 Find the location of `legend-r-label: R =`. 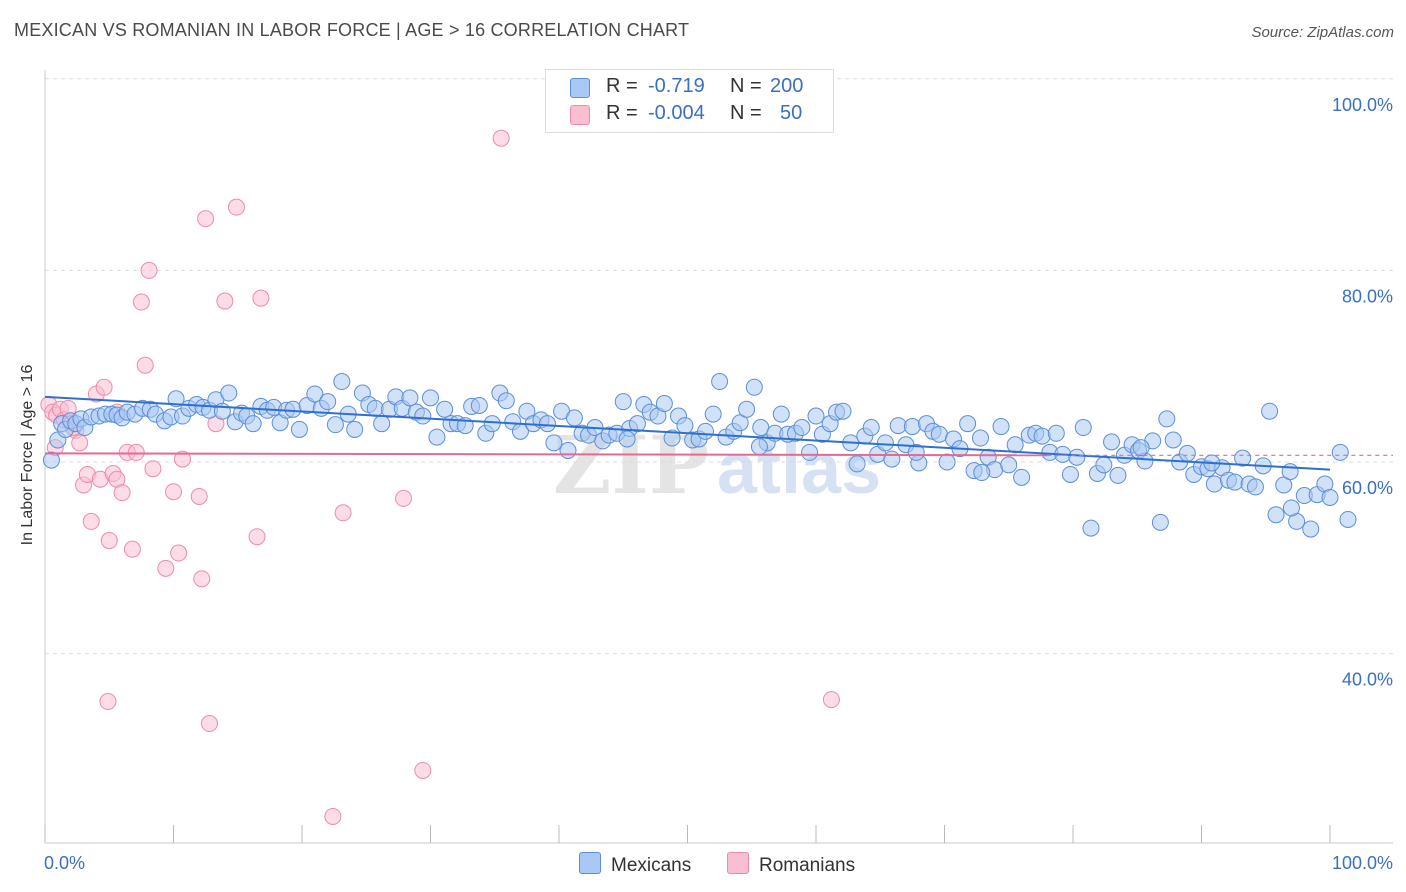

legend-r-label: R = is located at coordinates (622, 86).